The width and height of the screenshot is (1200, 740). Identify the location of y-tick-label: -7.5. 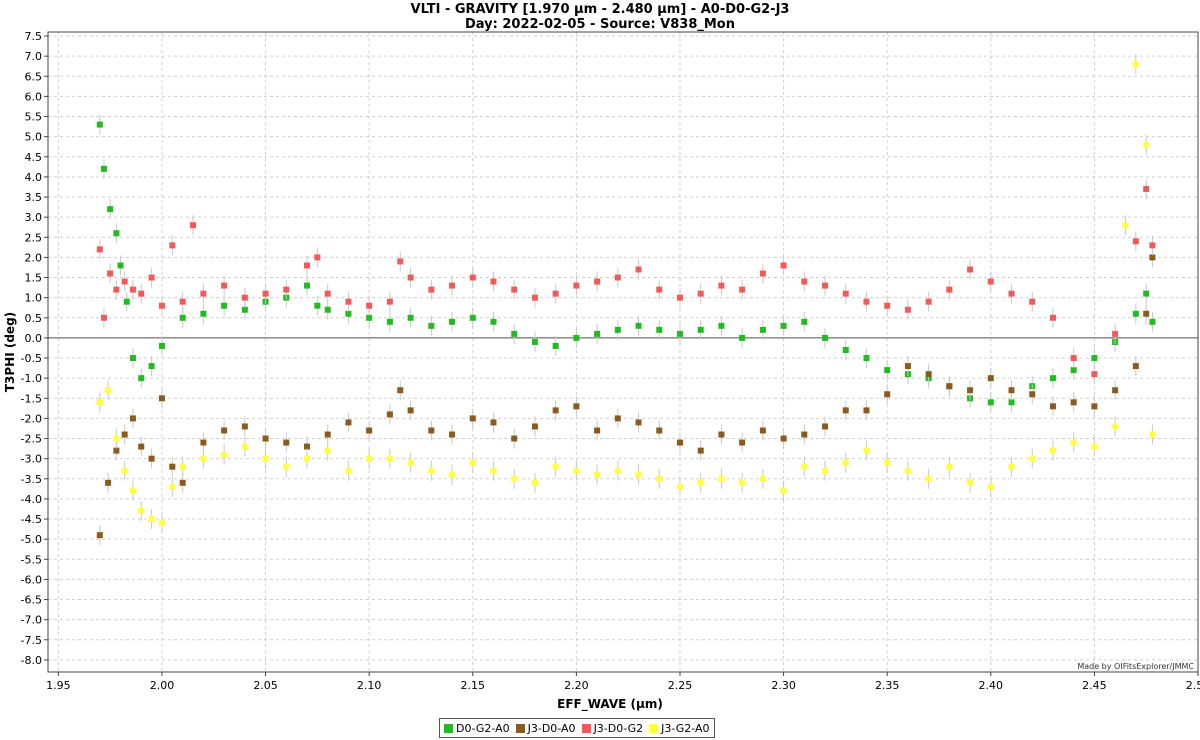
(31, 640).